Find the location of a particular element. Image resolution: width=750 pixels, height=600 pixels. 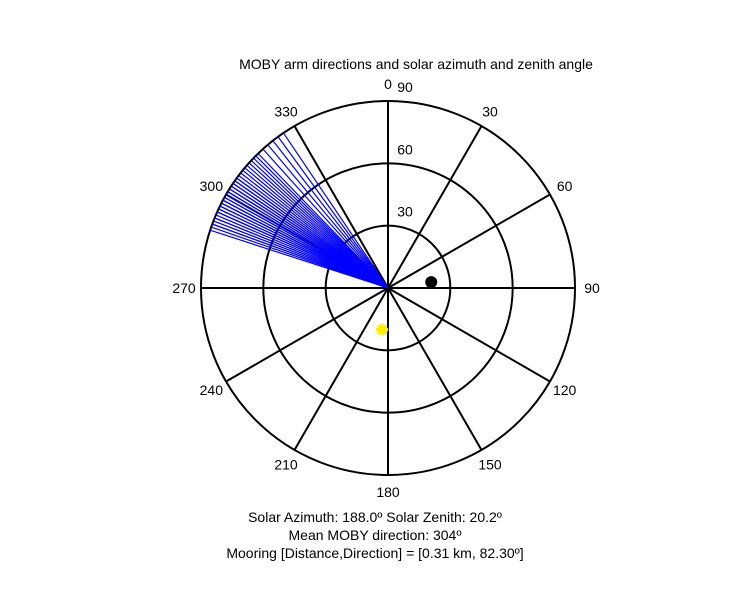

angle-label-300: 300 is located at coordinates (212, 186).